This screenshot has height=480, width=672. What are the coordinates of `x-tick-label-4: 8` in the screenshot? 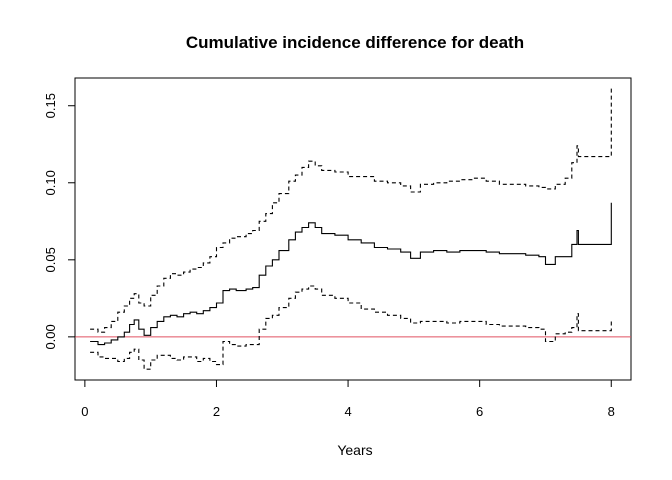 It's located at (611, 411).